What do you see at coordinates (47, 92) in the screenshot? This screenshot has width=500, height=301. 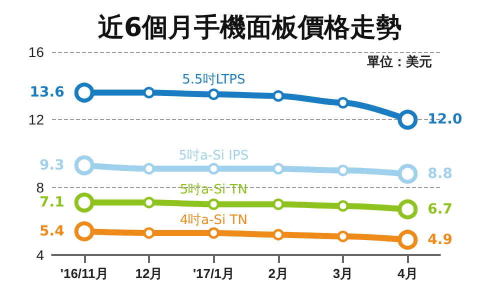 I see `data-label: 13.6` at bounding box center [47, 92].